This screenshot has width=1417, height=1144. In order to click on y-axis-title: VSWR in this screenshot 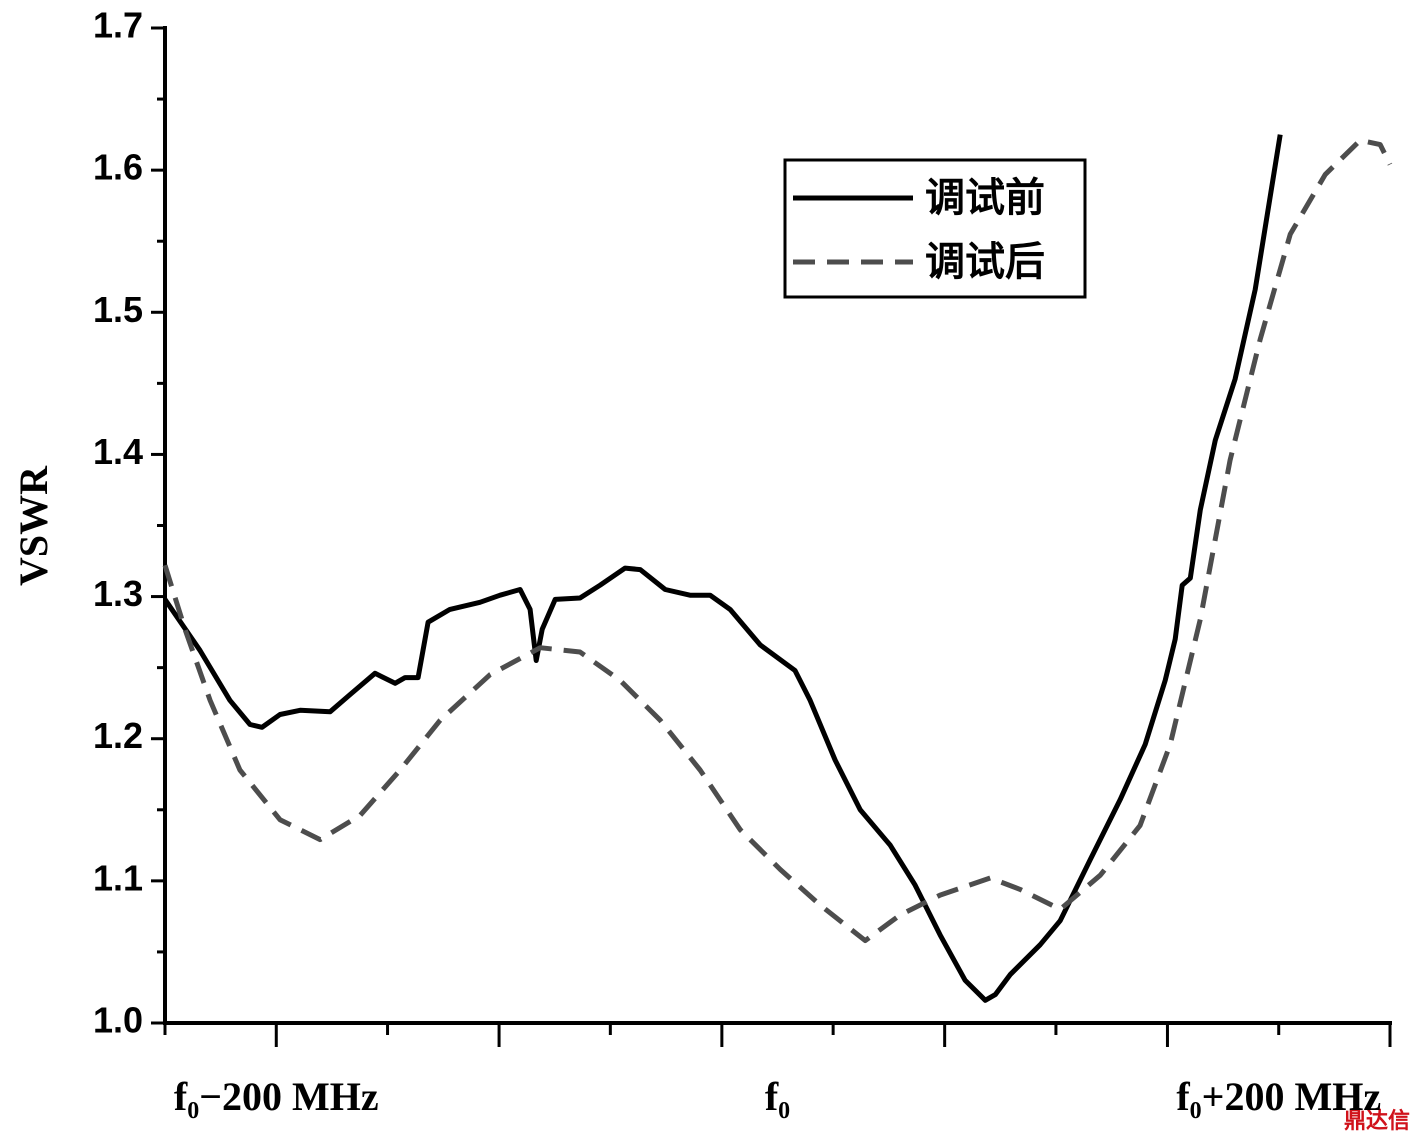, I will do `click(33, 525)`.